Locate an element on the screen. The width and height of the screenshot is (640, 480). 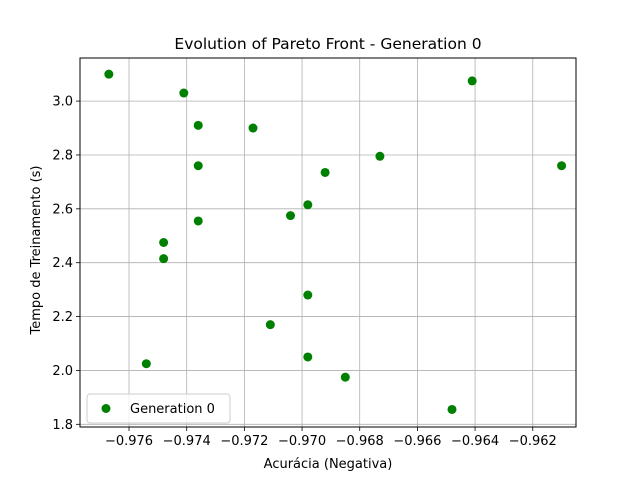
legend-label: Generation 0 is located at coordinates (172, 409).